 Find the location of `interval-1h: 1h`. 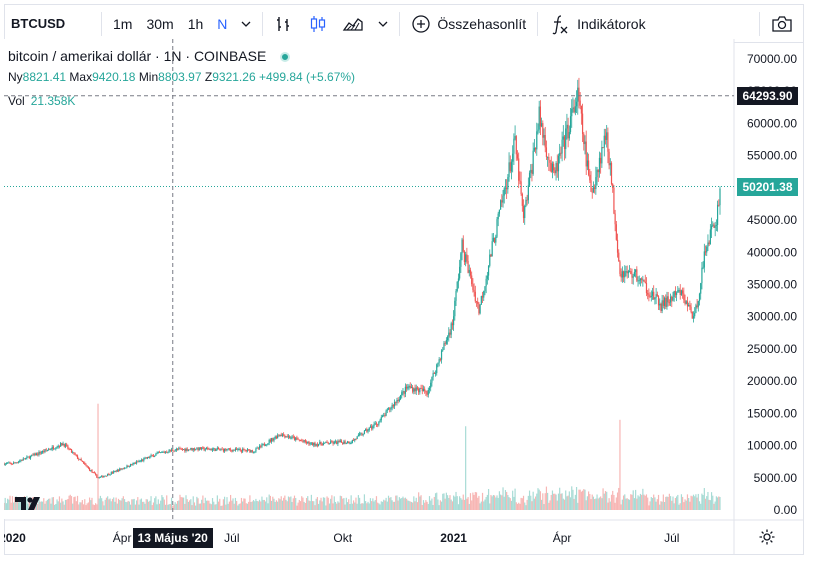

interval-1h: 1h is located at coordinates (195, 23).